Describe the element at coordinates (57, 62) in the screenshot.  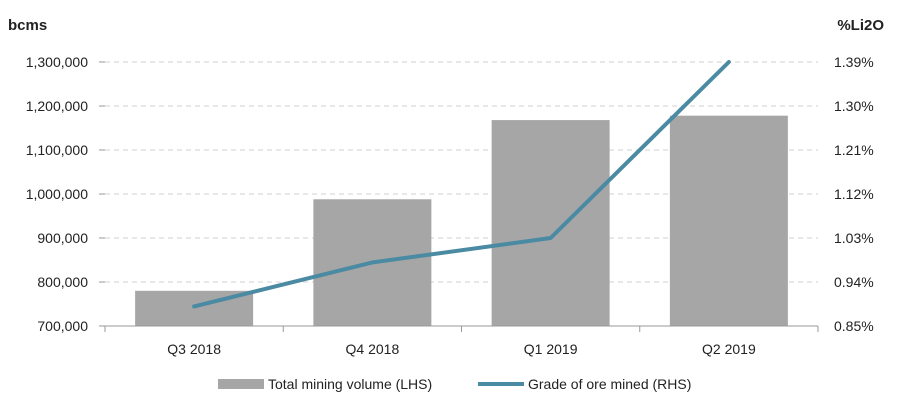
I see `left-tick-label: 1,300,000` at that location.